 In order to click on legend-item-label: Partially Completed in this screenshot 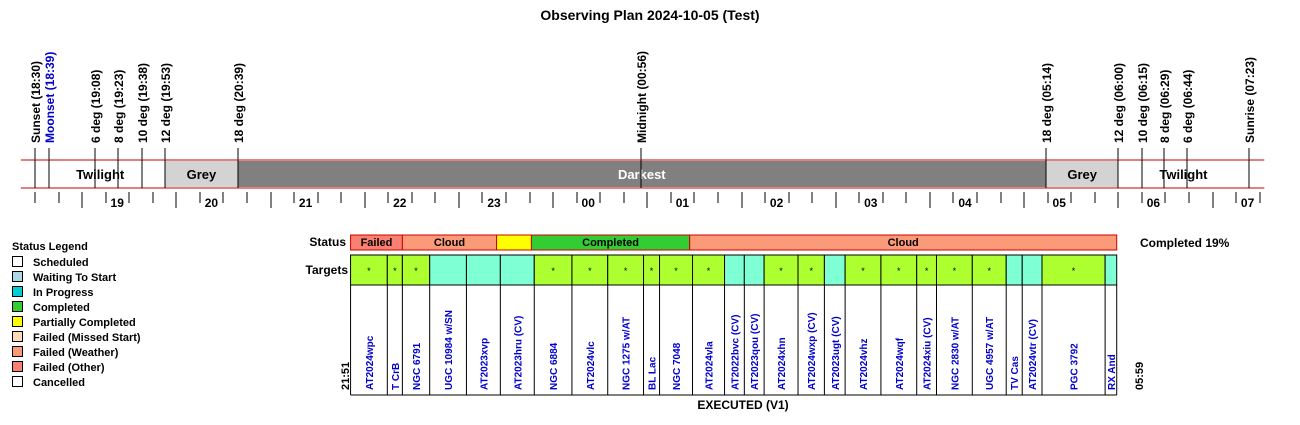, I will do `click(84, 323)`.